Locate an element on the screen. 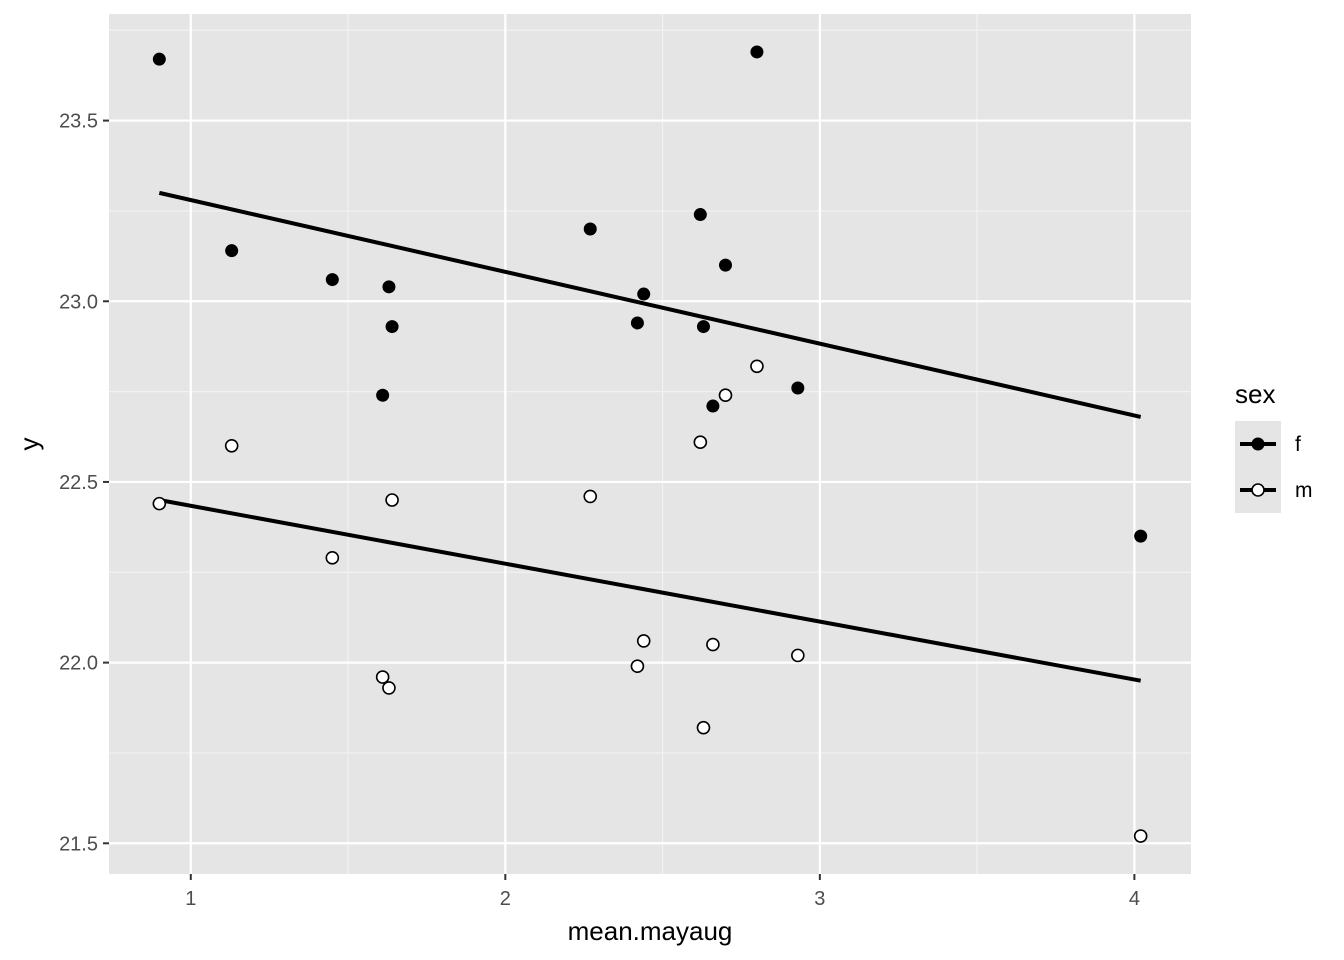 This screenshot has width=1344, height=960. y-tick-label: 22.5 is located at coordinates (78, 483).